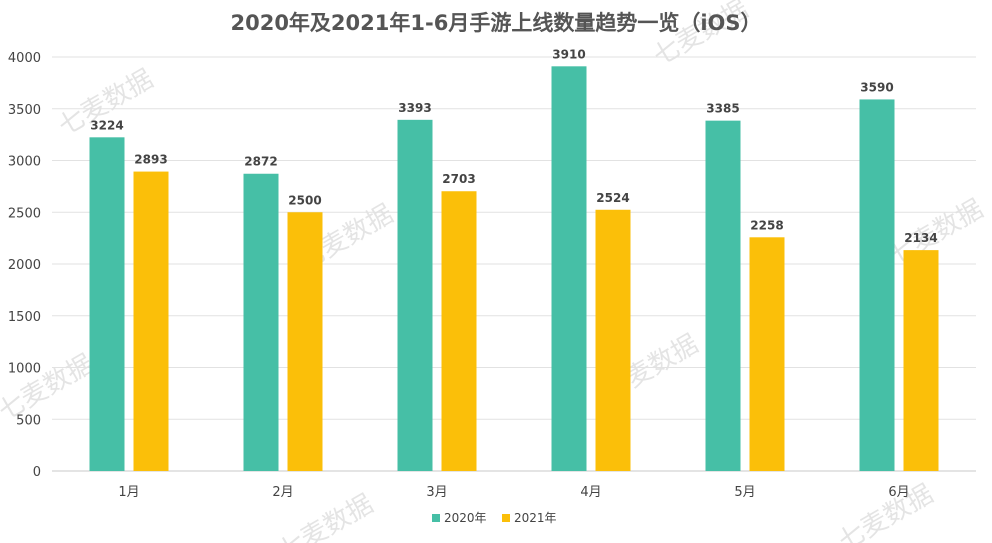 This screenshot has width=992, height=543. What do you see at coordinates (494, 518) in the screenshot?
I see `legend: 2020年 2021年` at bounding box center [494, 518].